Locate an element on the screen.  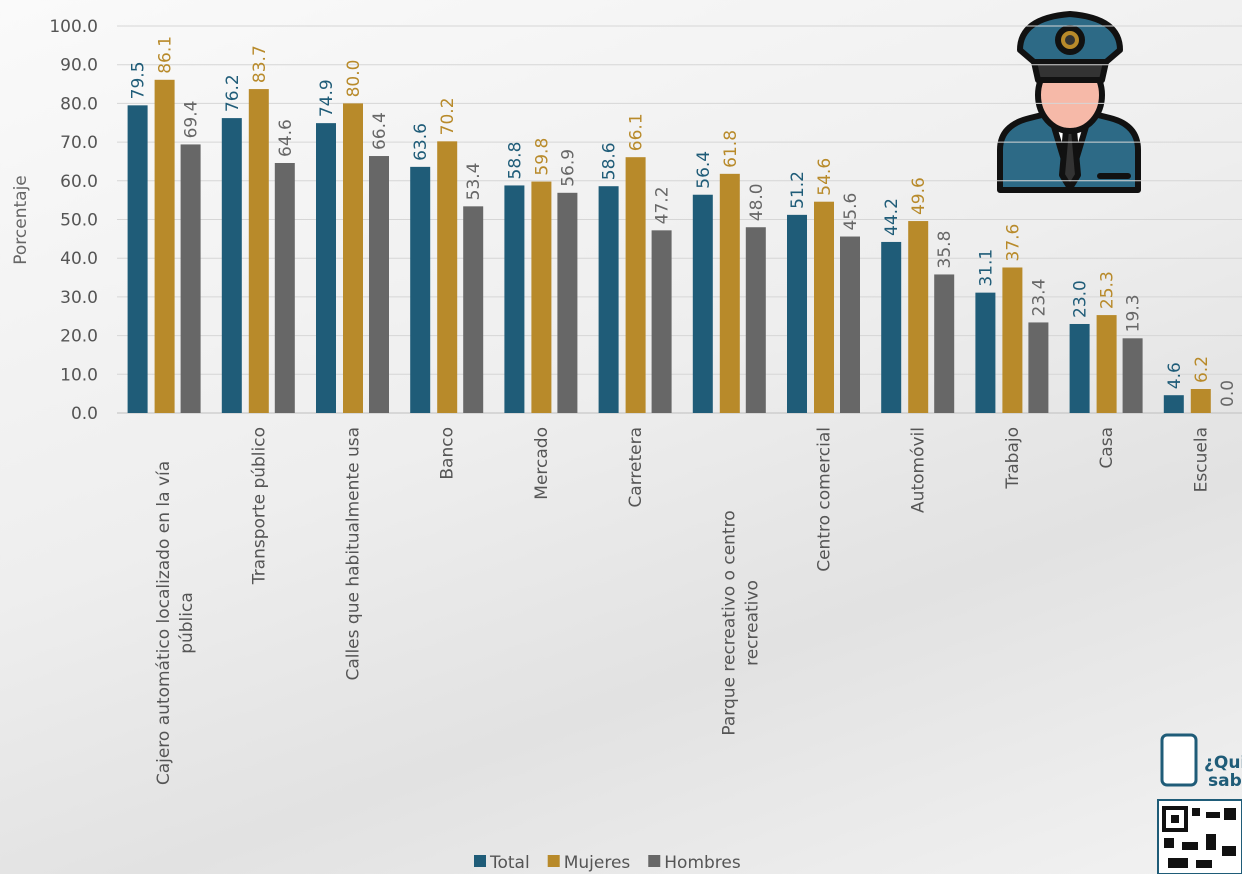
value-label: 63.6 is located at coordinates (421, 142).